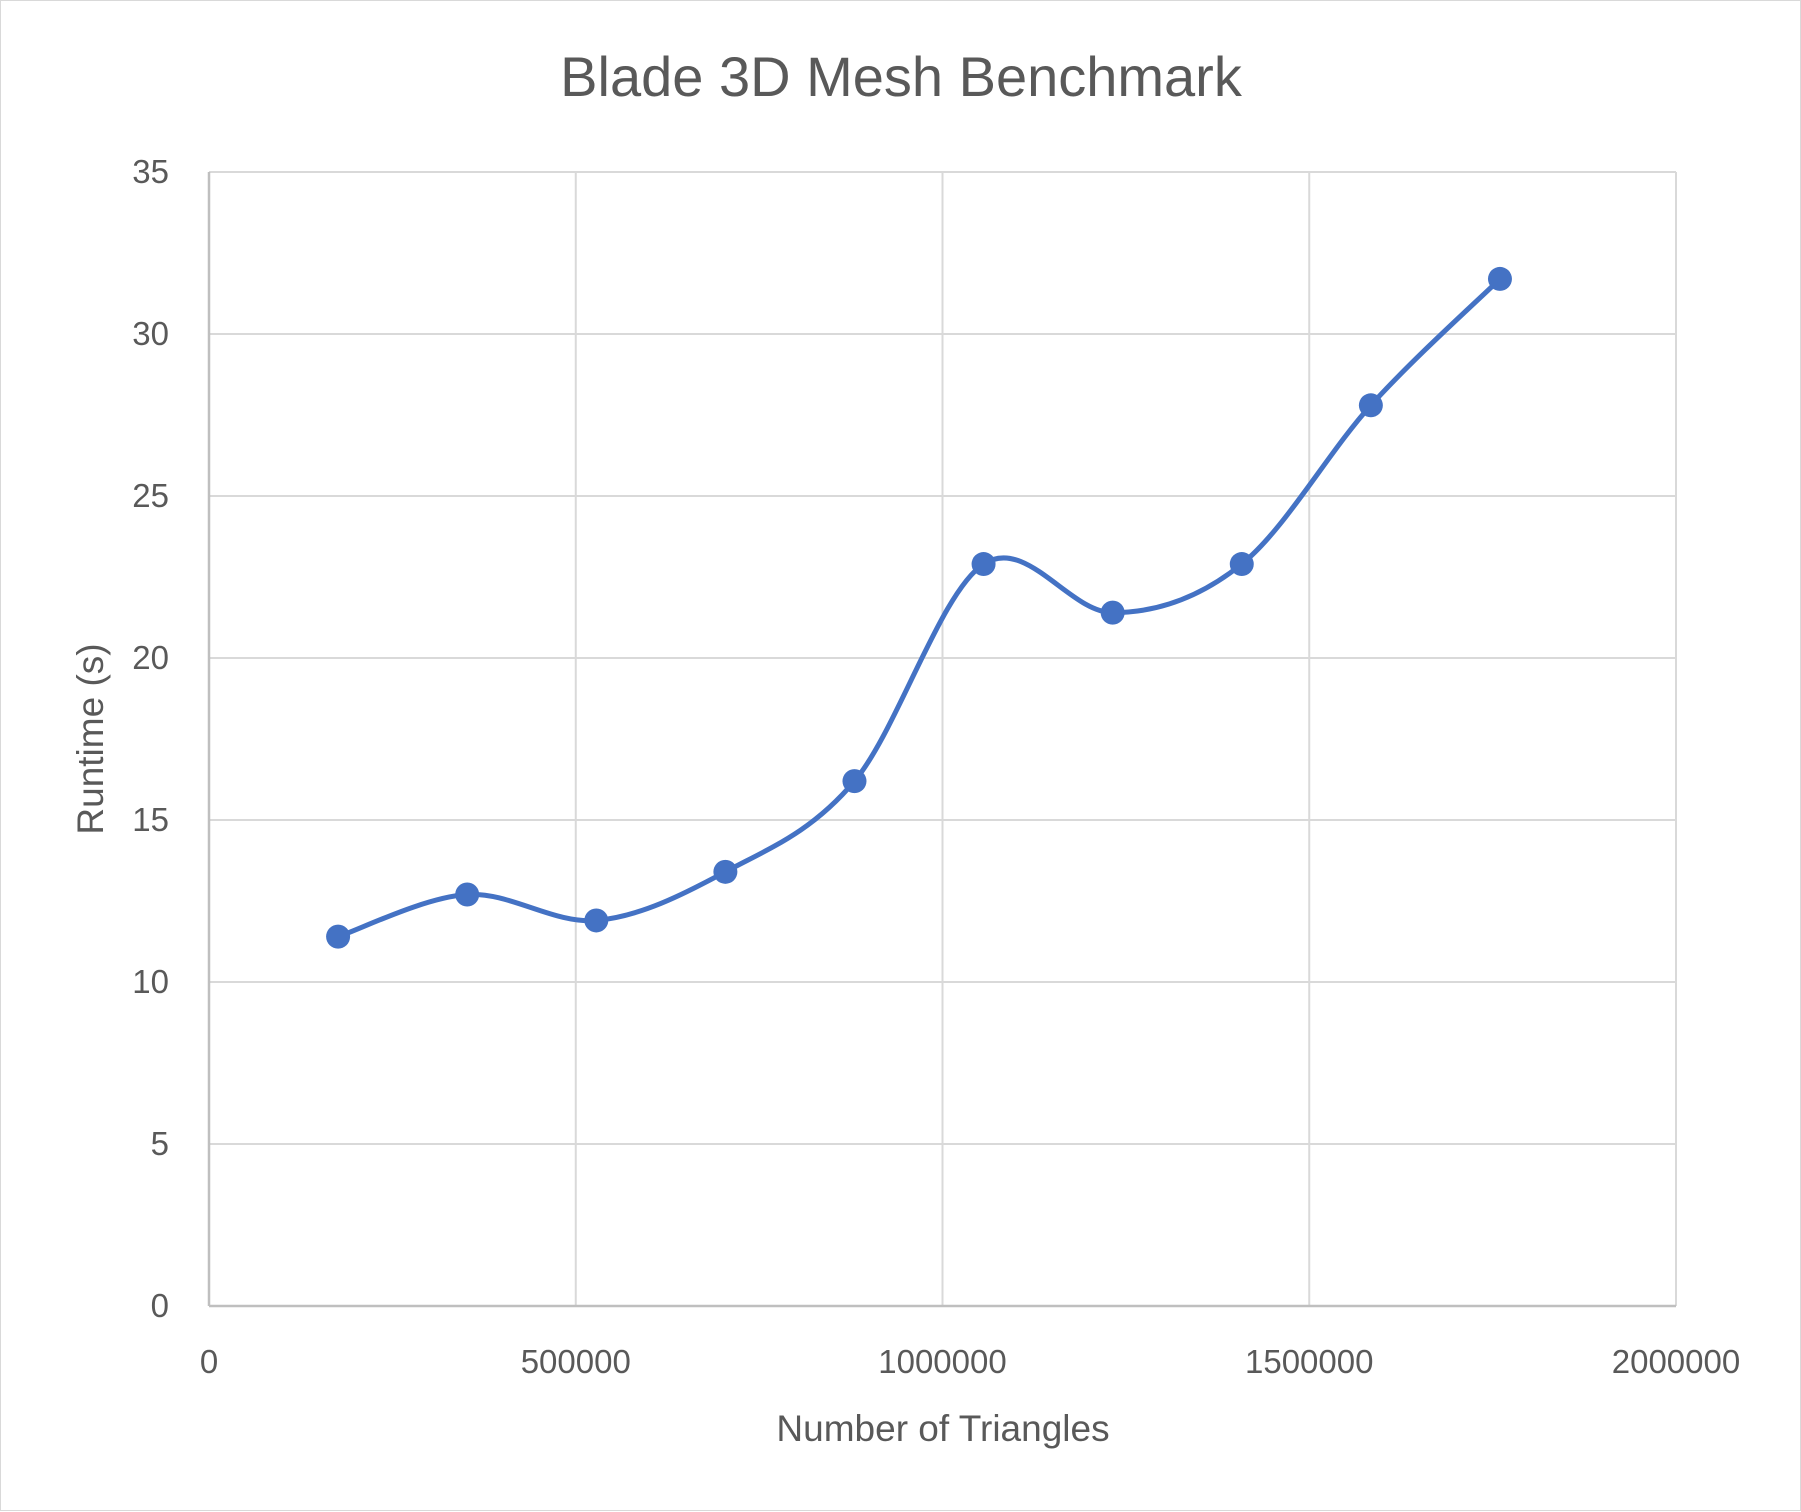 The height and width of the screenshot is (1512, 1801). Describe the element at coordinates (1676, 1361) in the screenshot. I see `x-tick-label: 2000000` at that location.